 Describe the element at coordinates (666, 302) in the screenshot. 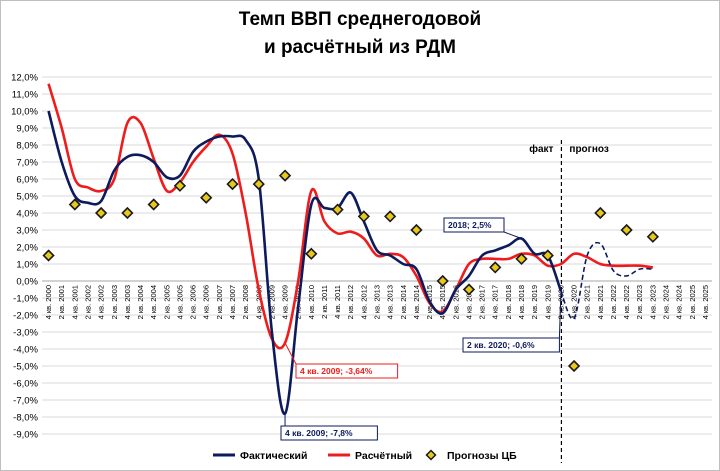

I see `x-tick-label: 2 кв. 2024` at that location.